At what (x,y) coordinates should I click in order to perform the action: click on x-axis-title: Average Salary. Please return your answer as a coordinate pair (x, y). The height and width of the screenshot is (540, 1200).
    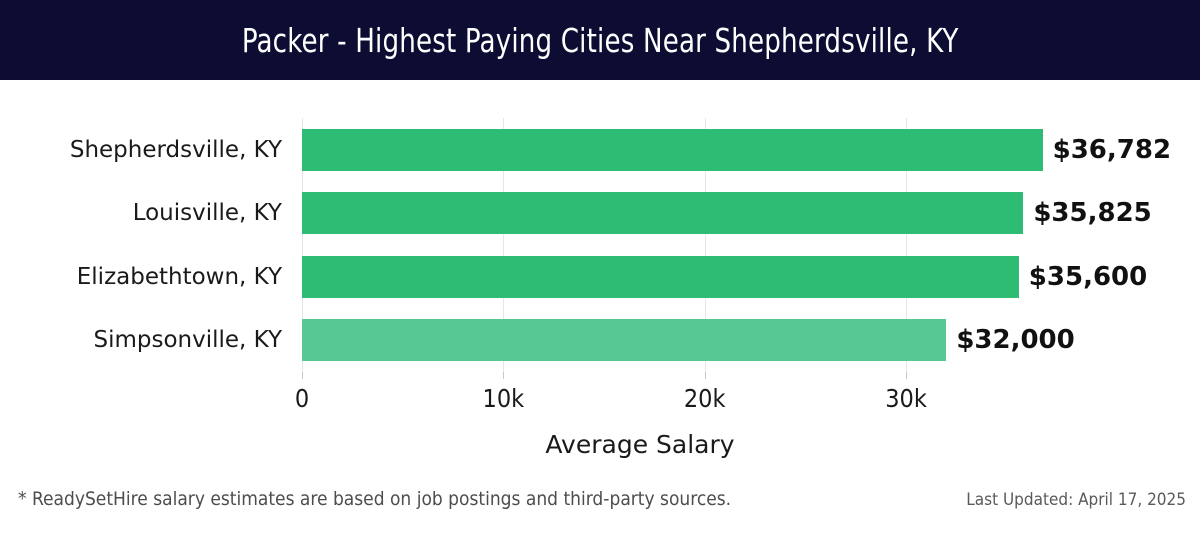
    Looking at the image, I should click on (600, 444).